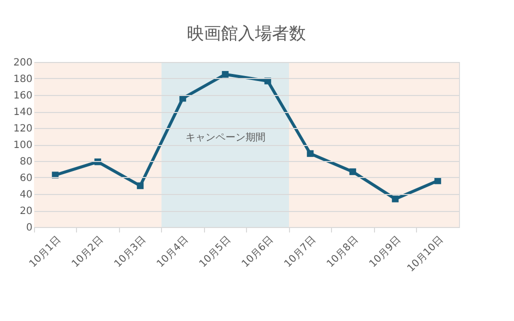  Describe the element at coordinates (216, 252) in the screenshot. I see `x-tick-label: 10月5日` at that location.